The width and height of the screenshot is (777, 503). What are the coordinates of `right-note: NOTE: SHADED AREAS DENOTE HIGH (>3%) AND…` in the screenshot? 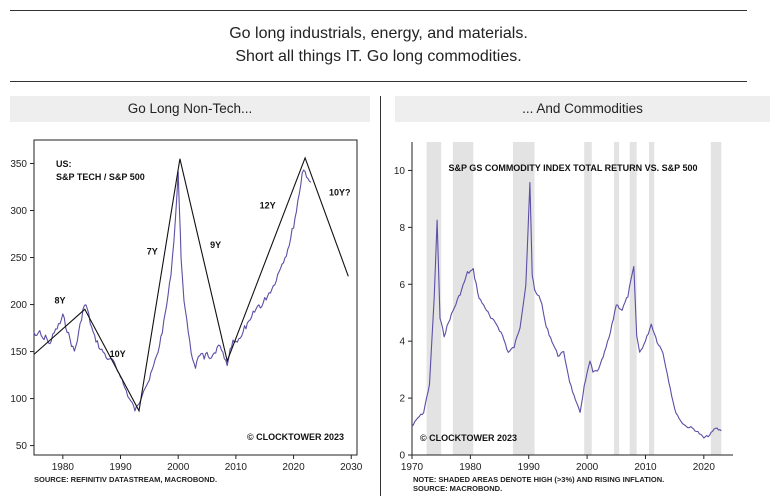 It's located at (539, 479).